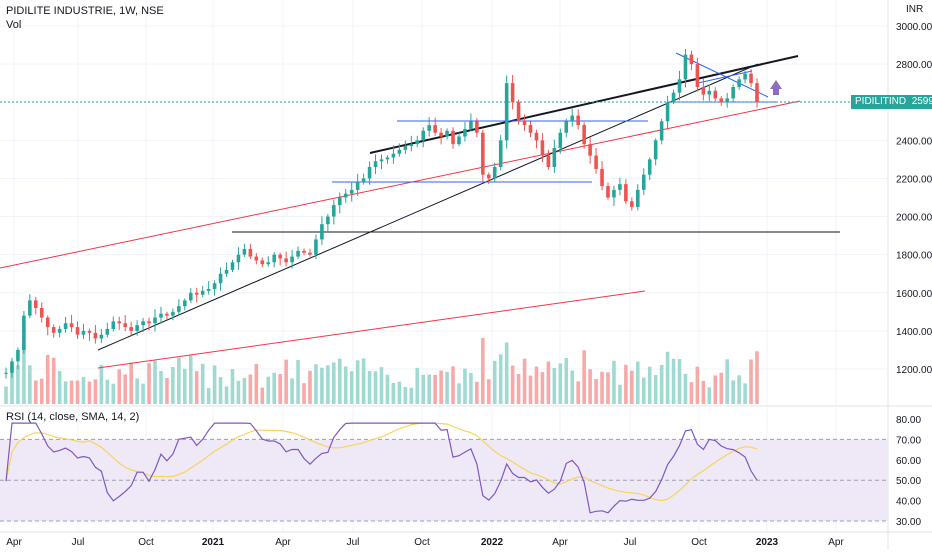  What do you see at coordinates (908, 440) in the screenshot?
I see `rsi-tick-label: 70.00` at bounding box center [908, 440].